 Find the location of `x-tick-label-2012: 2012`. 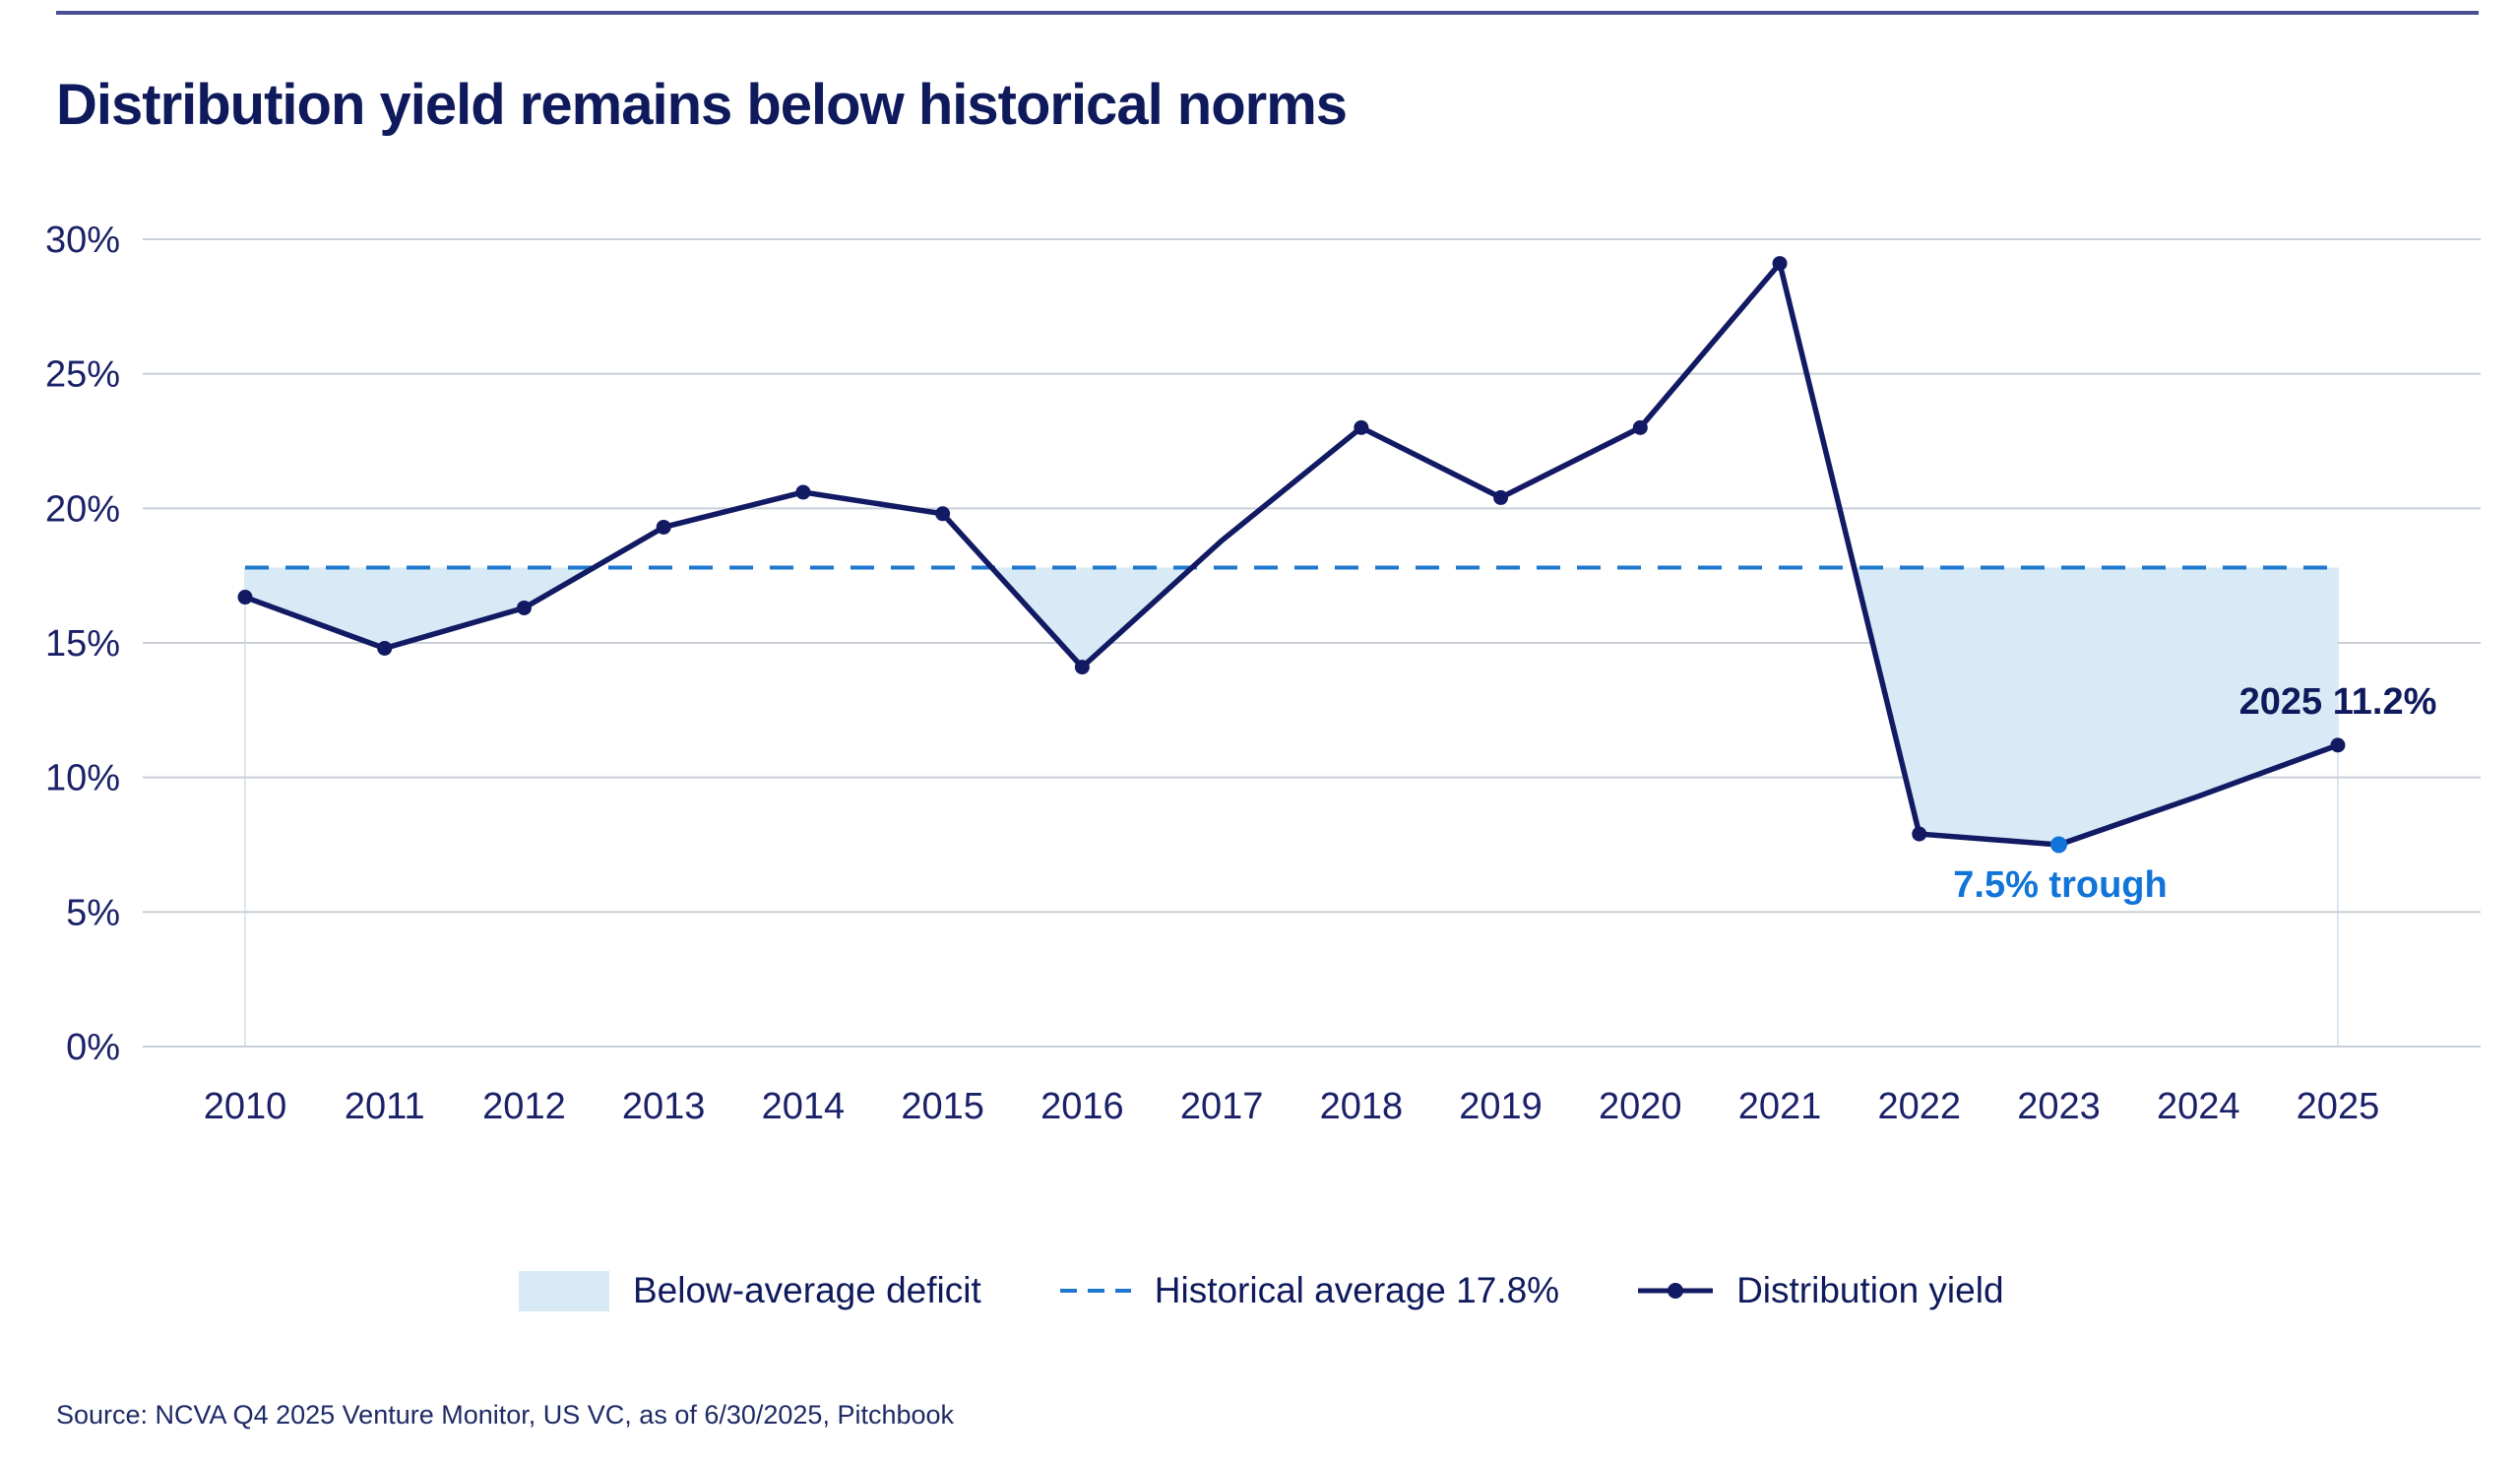

x-tick-label-2012: 2012 is located at coordinates (524, 1106).